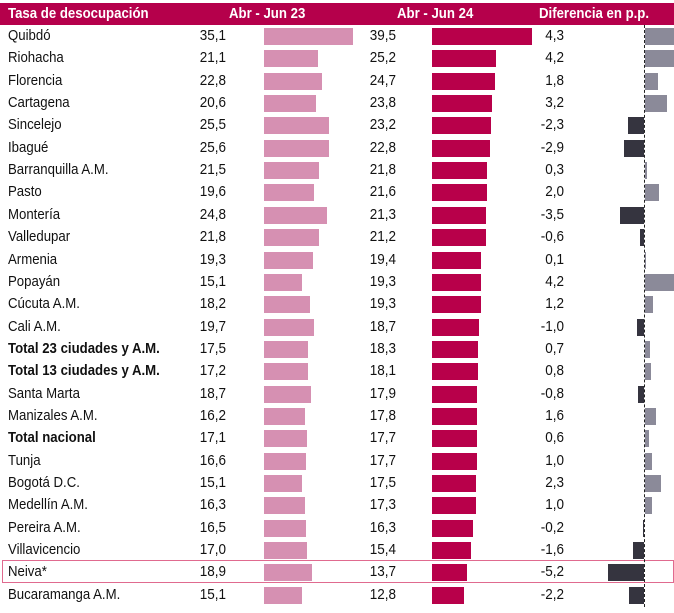  I want to click on value-difference: 0,7, so click(554, 348).